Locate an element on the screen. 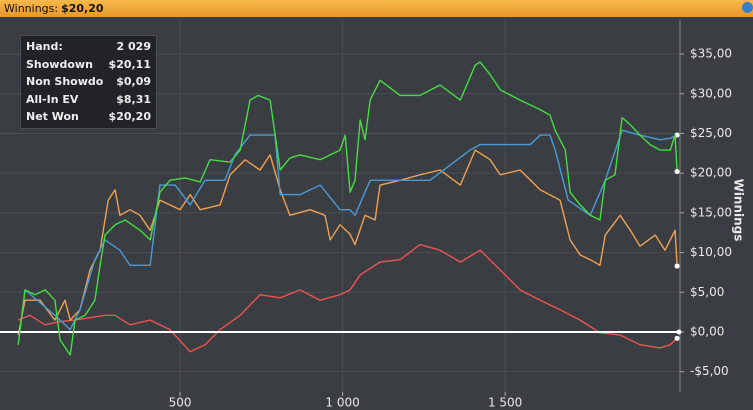 This screenshot has width=753, height=410. stat-label: Hand: is located at coordinates (44, 46).